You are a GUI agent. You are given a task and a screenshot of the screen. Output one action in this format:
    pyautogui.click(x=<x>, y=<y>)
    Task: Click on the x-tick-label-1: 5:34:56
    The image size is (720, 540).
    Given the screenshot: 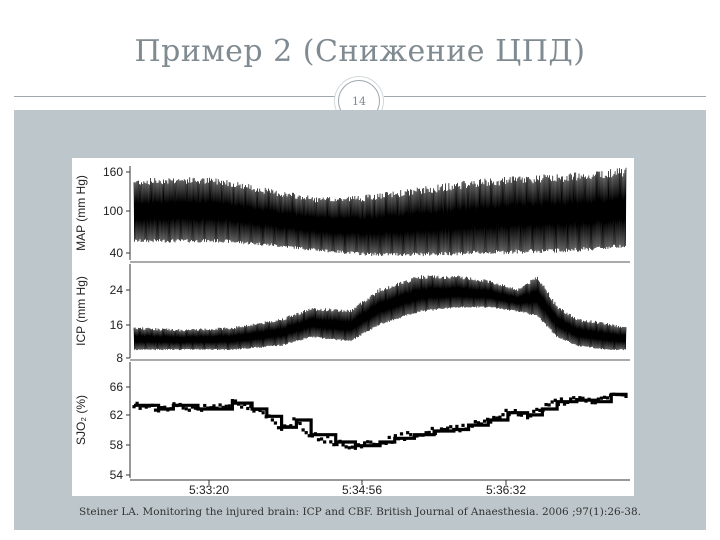 What is the action you would take?
    pyautogui.click(x=362, y=489)
    